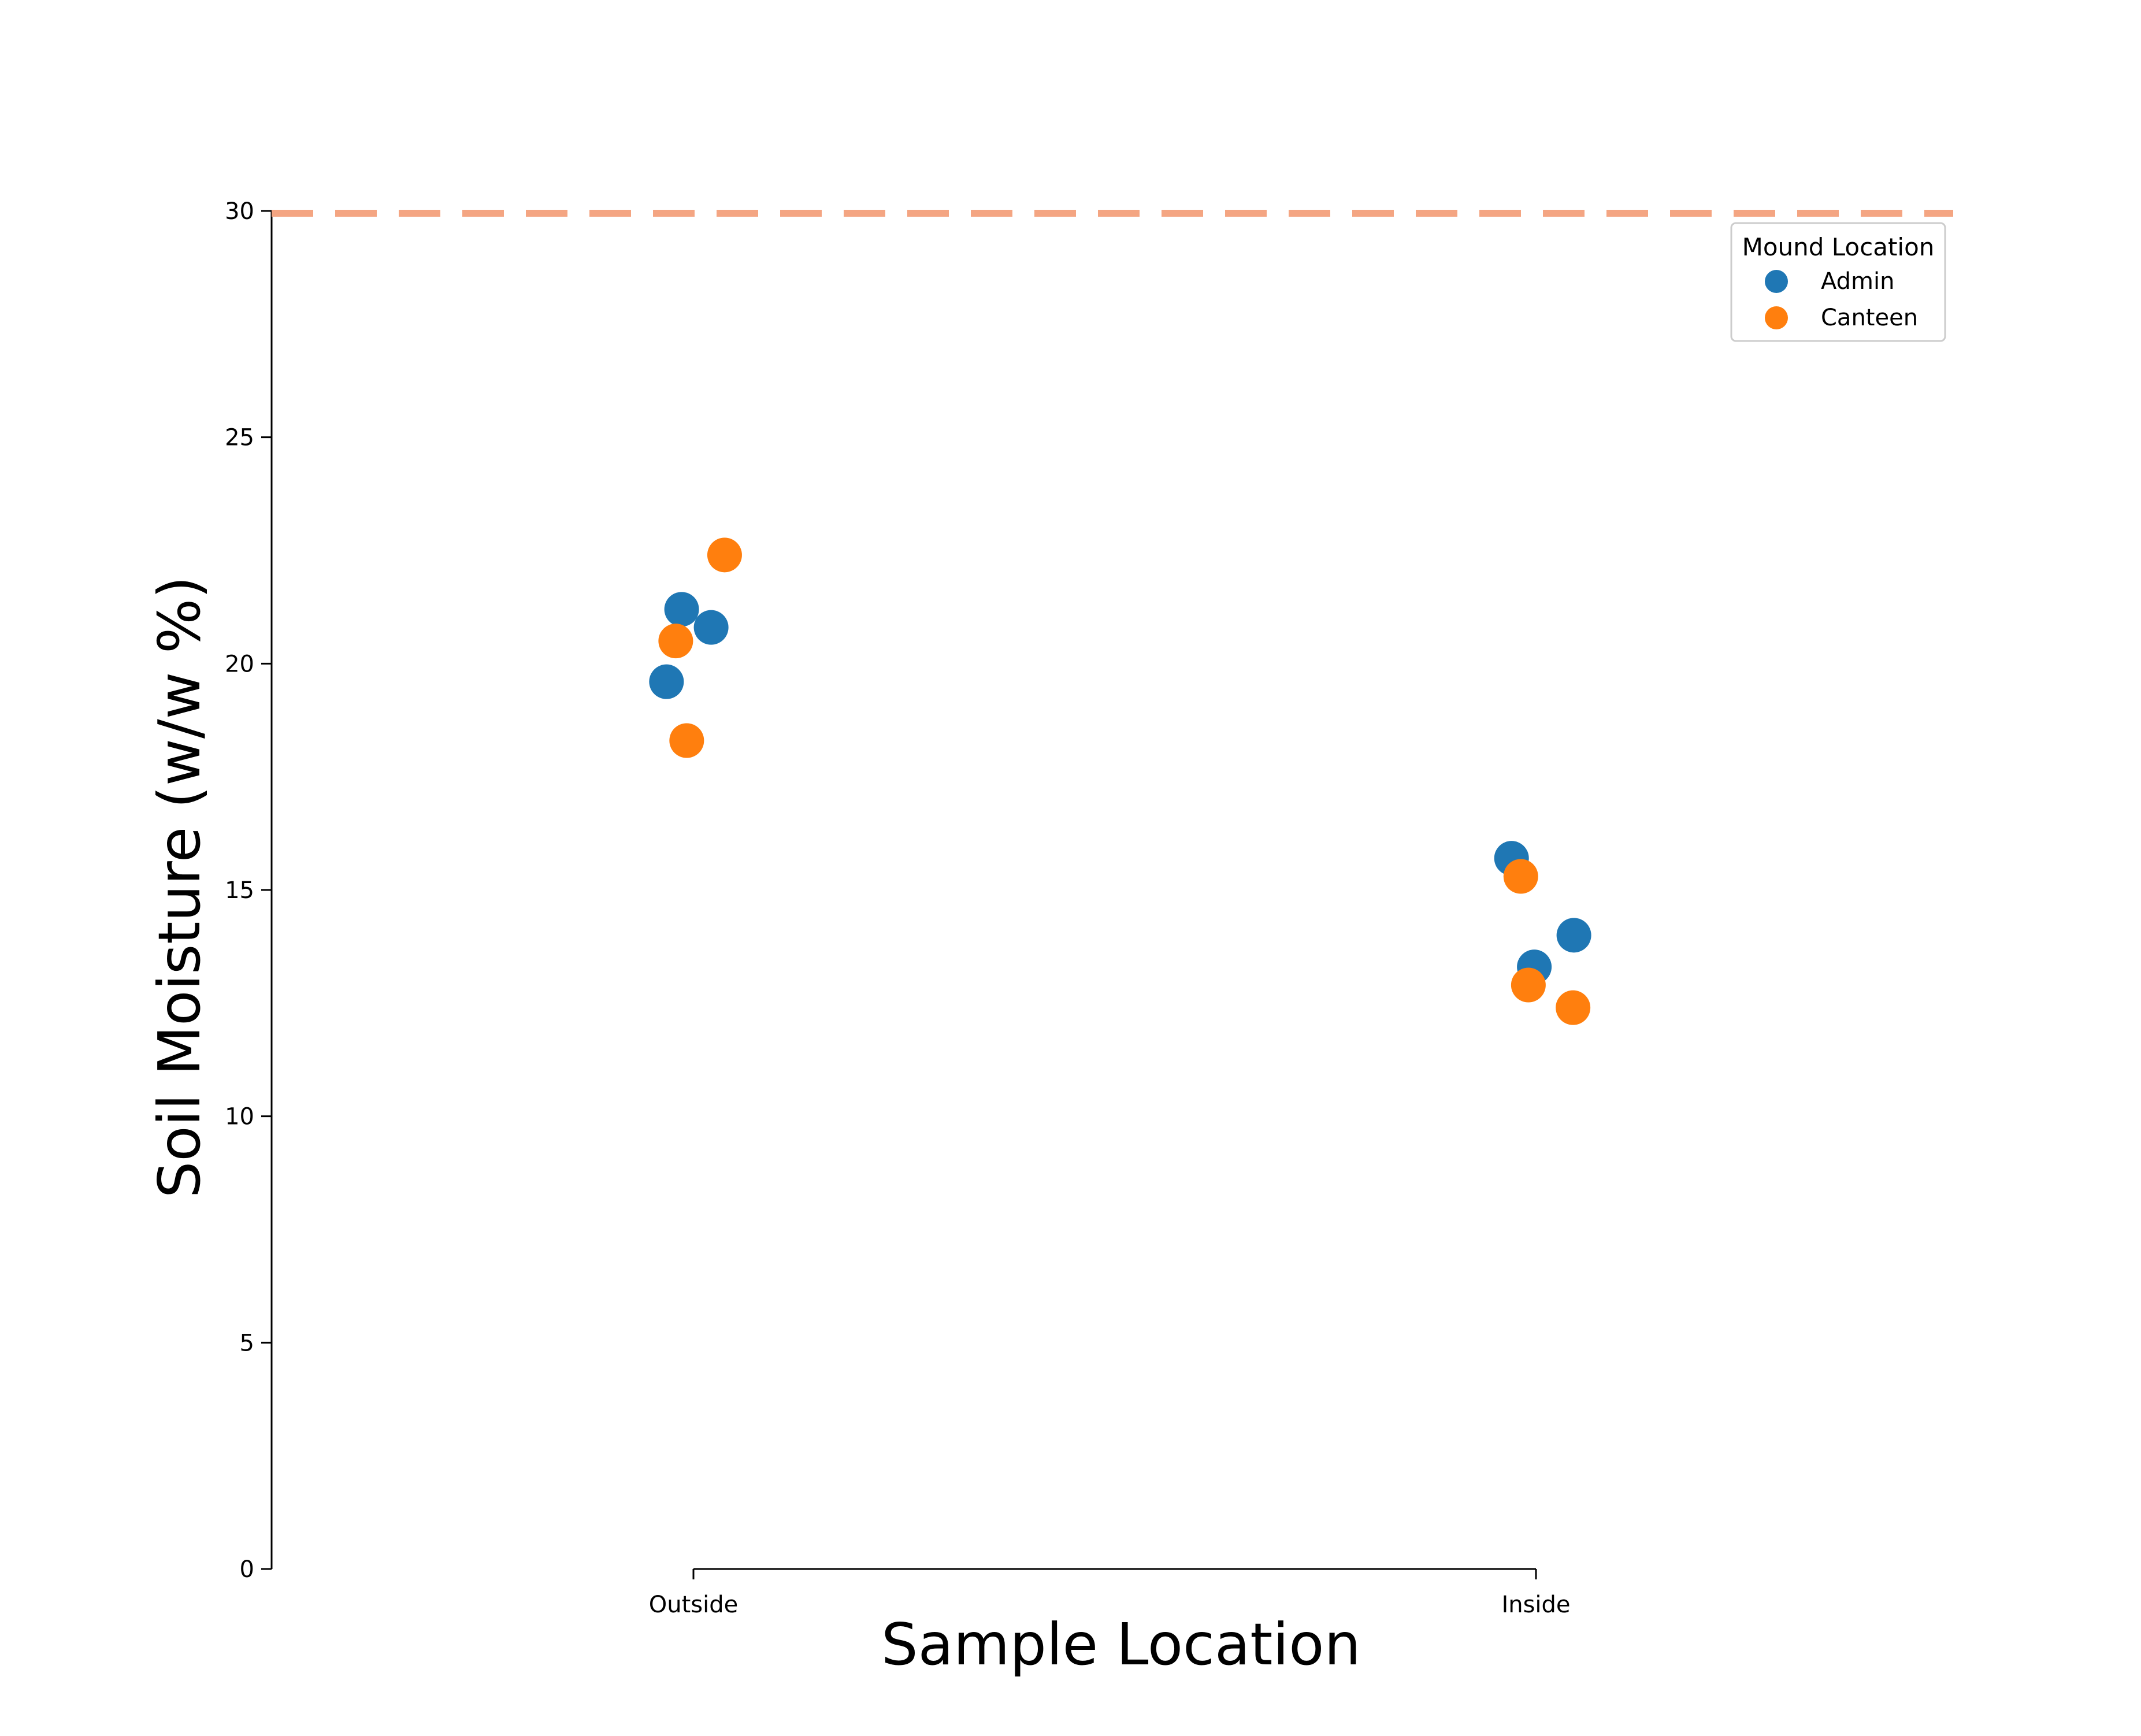 This screenshot has height=1736, width=2141. I want to click on legend: Mound Location Admin Canteen, so click(1838, 282).